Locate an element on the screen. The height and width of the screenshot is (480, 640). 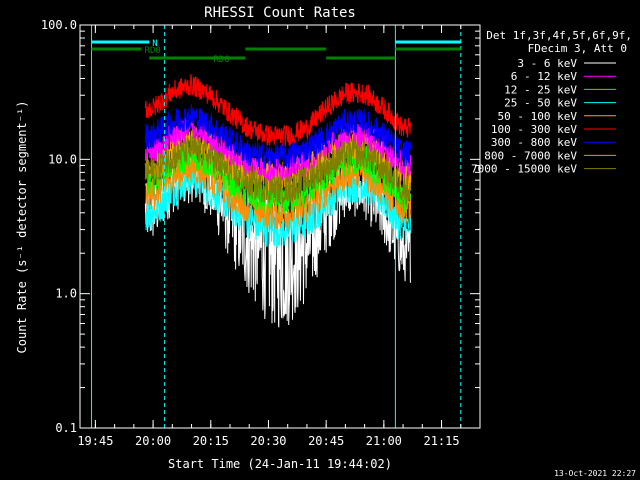
footer-timestamp: 13-Oct-2021 22:27 is located at coordinates (595, 473).